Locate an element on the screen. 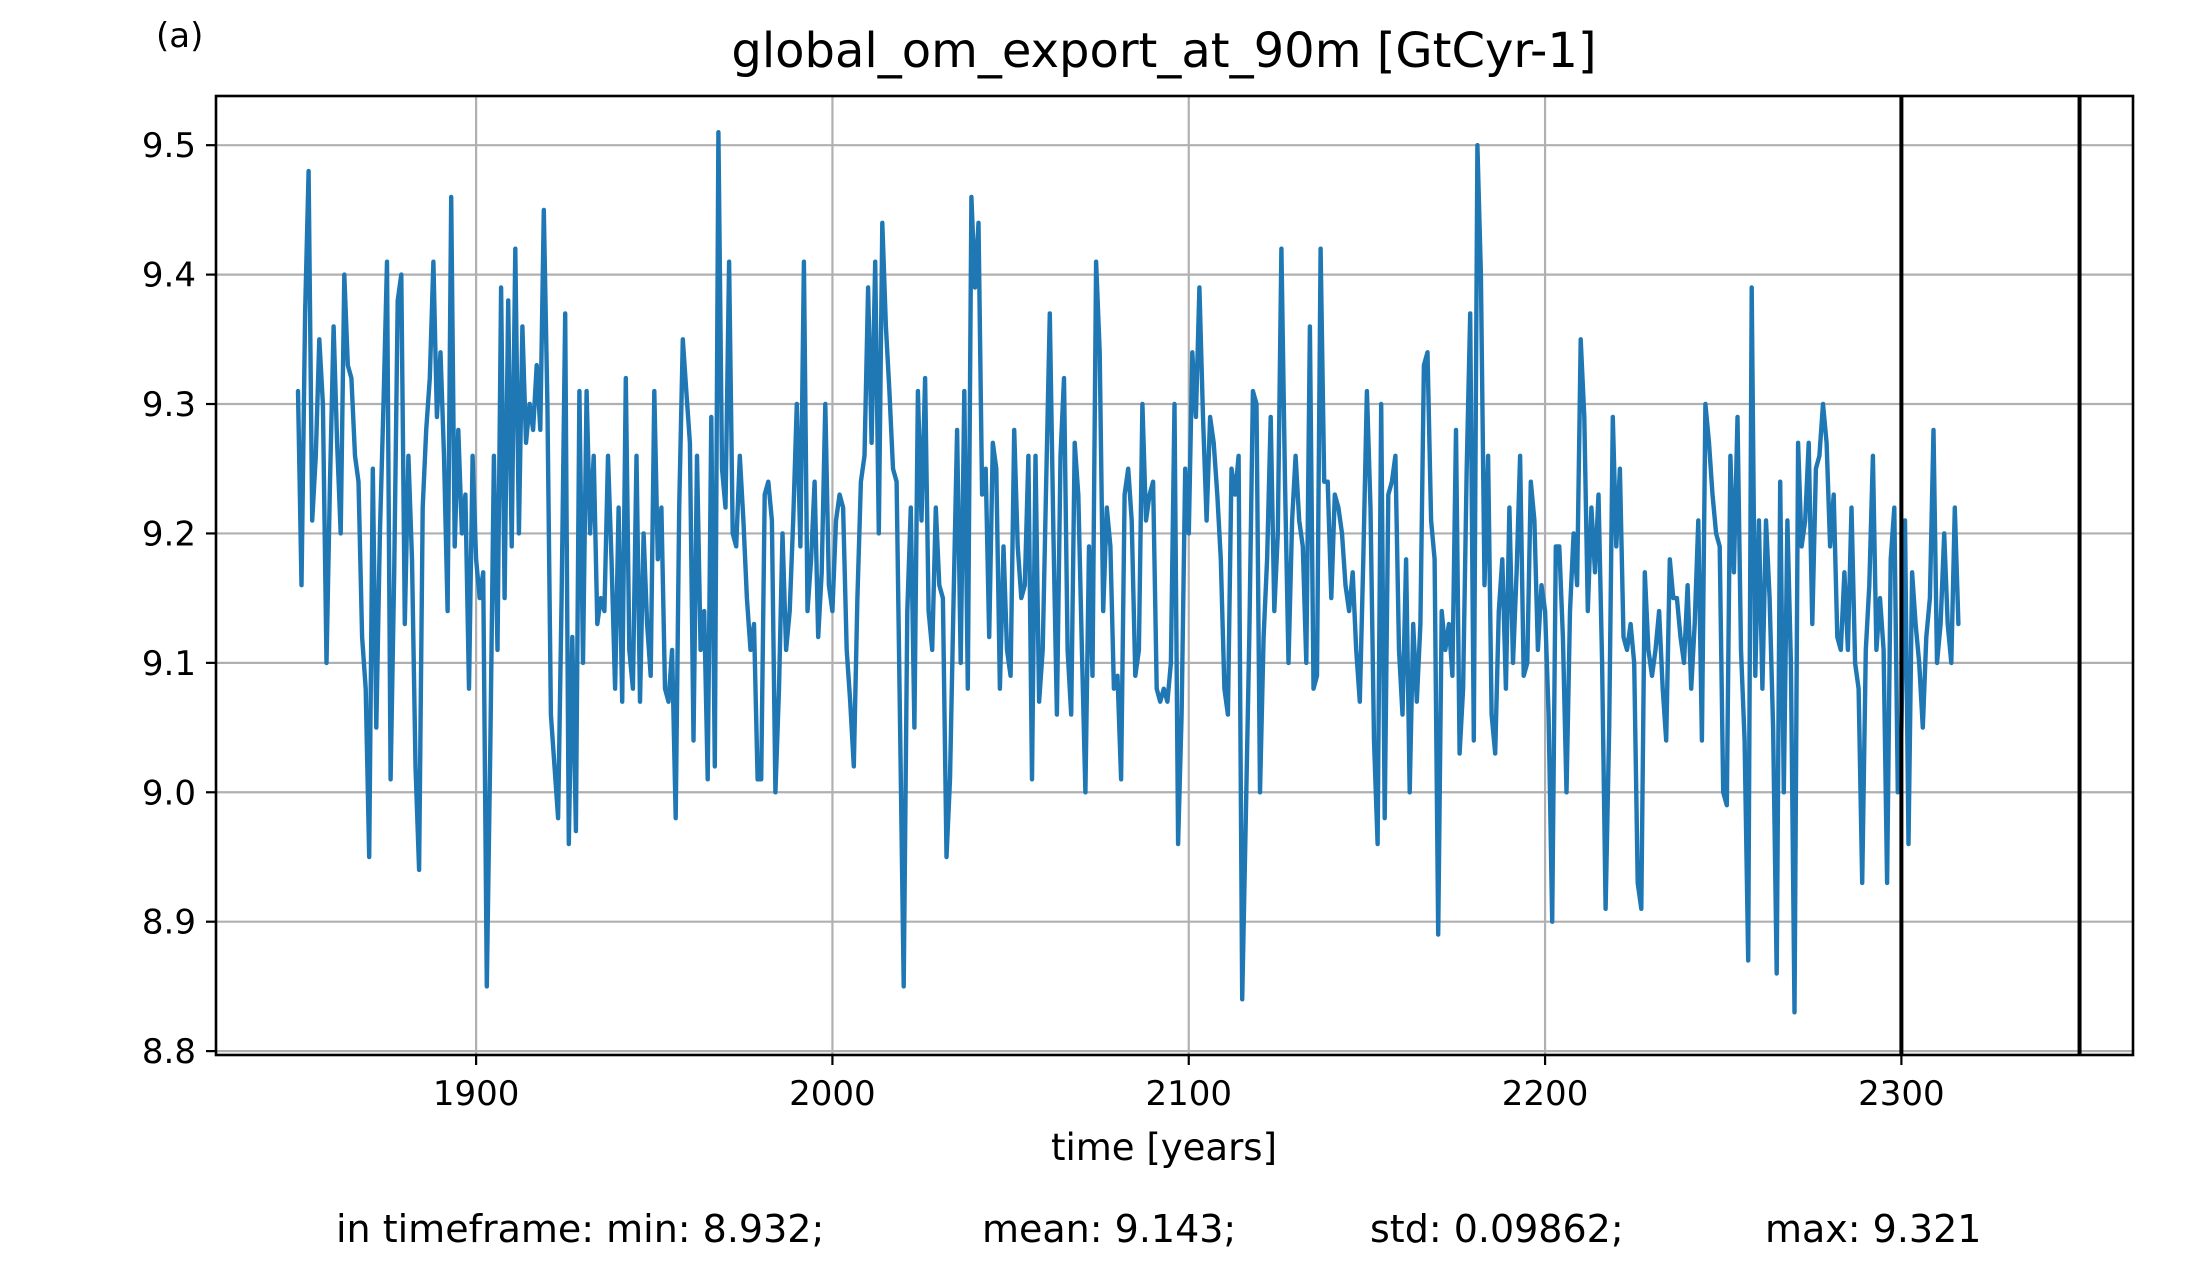 This screenshot has width=2196, height=1263. vertical-marker-layer is located at coordinates (1990, 575).